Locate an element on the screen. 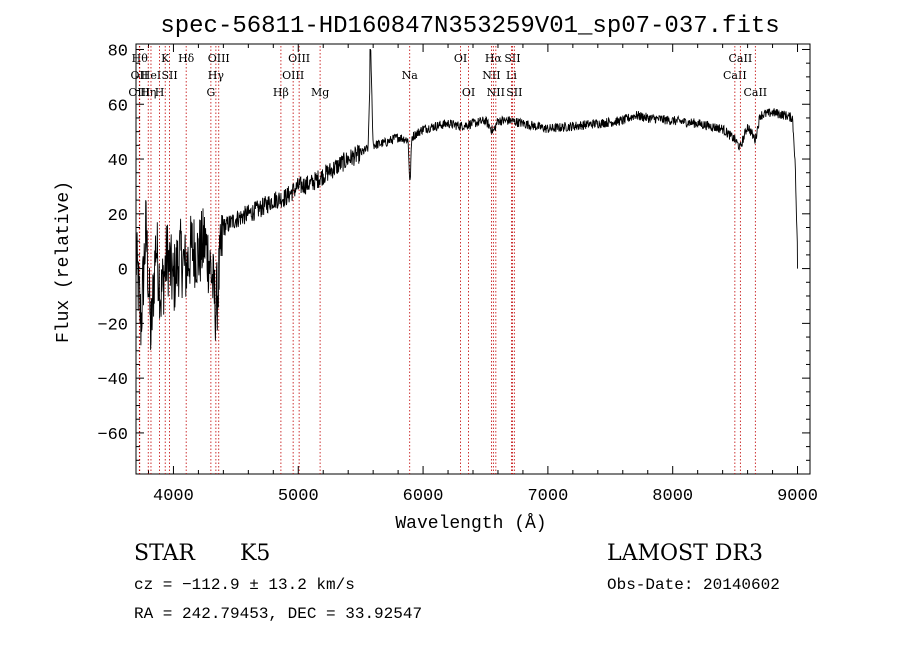 This screenshot has height=649, width=900. line-marker-label: Li is located at coordinates (511, 75).